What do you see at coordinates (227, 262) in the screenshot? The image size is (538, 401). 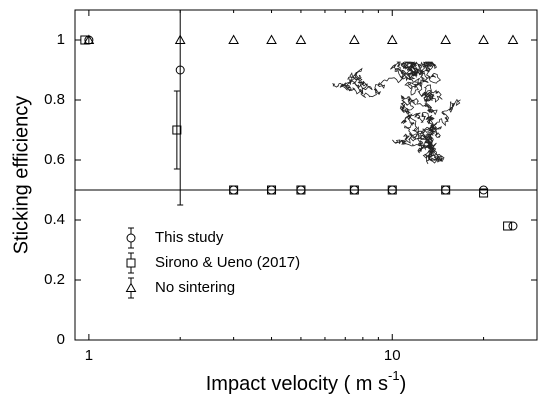 I see `legend-label: Sirono & Ueno (2017)` at bounding box center [227, 262].